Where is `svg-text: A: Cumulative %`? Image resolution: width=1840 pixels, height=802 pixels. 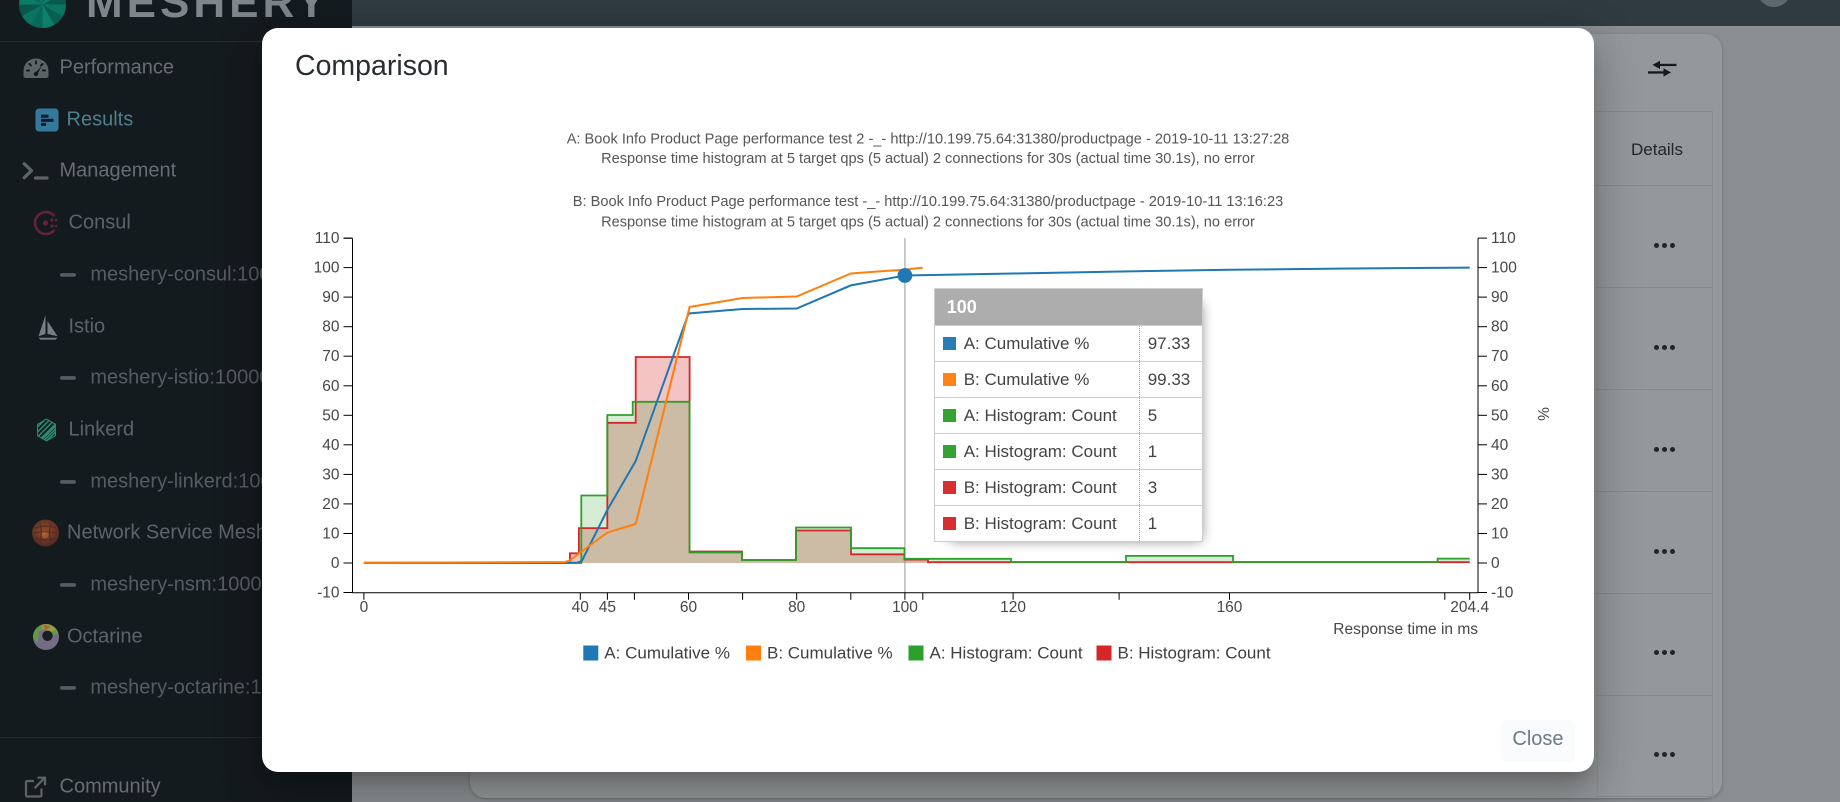
svg-text: A: Cumulative % is located at coordinates (667, 653).